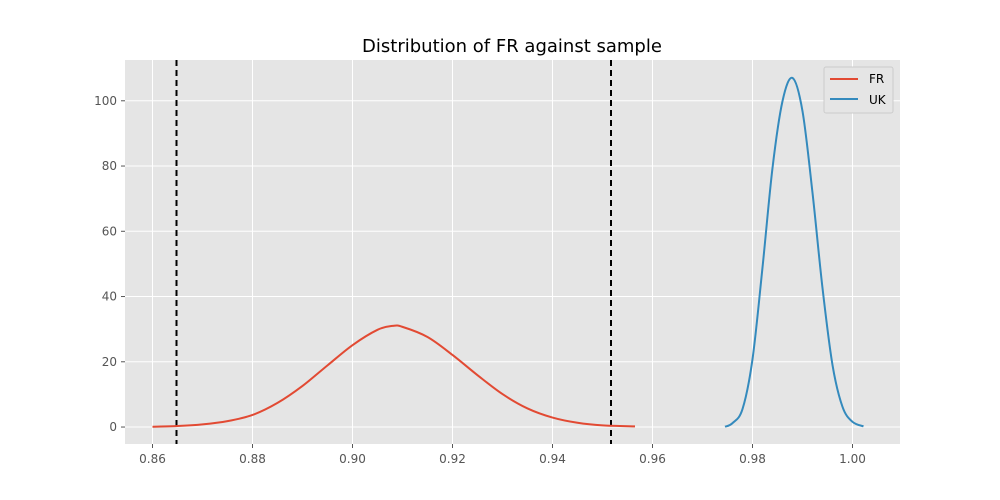 The image size is (1000, 500). What do you see at coordinates (109, 166) in the screenshot?
I see `y-tick-label: 80` at bounding box center [109, 166].